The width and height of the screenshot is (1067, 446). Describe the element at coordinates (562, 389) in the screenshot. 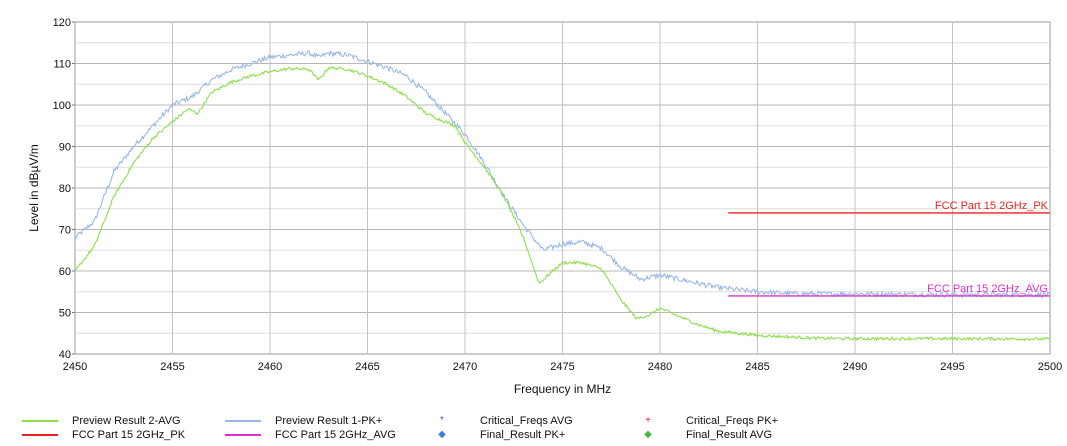

I see `x-axis-title: Frequency in MHz` at that location.